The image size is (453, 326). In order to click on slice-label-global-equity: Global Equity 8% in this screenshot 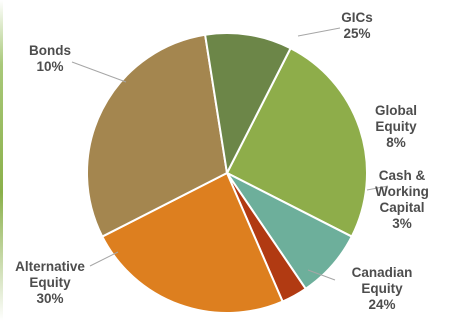, I will do `click(396, 126)`.